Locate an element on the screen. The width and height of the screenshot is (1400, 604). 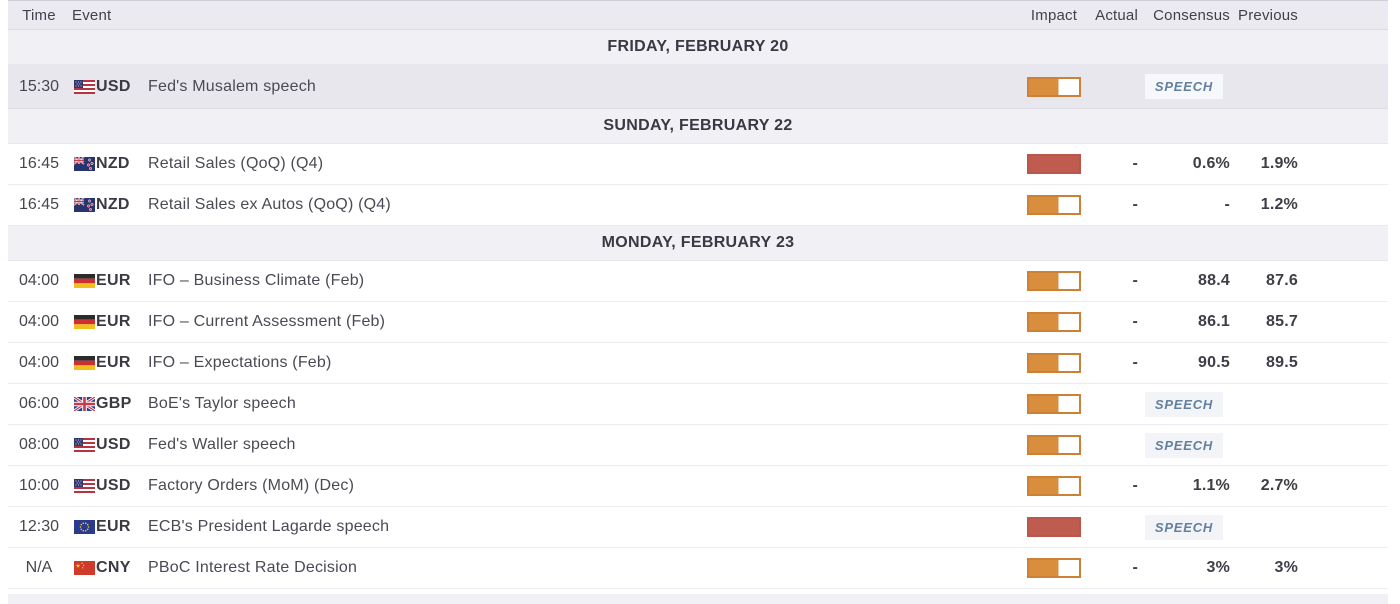
event-name: IFO – Current Assessment (Feb) is located at coordinates (267, 321).